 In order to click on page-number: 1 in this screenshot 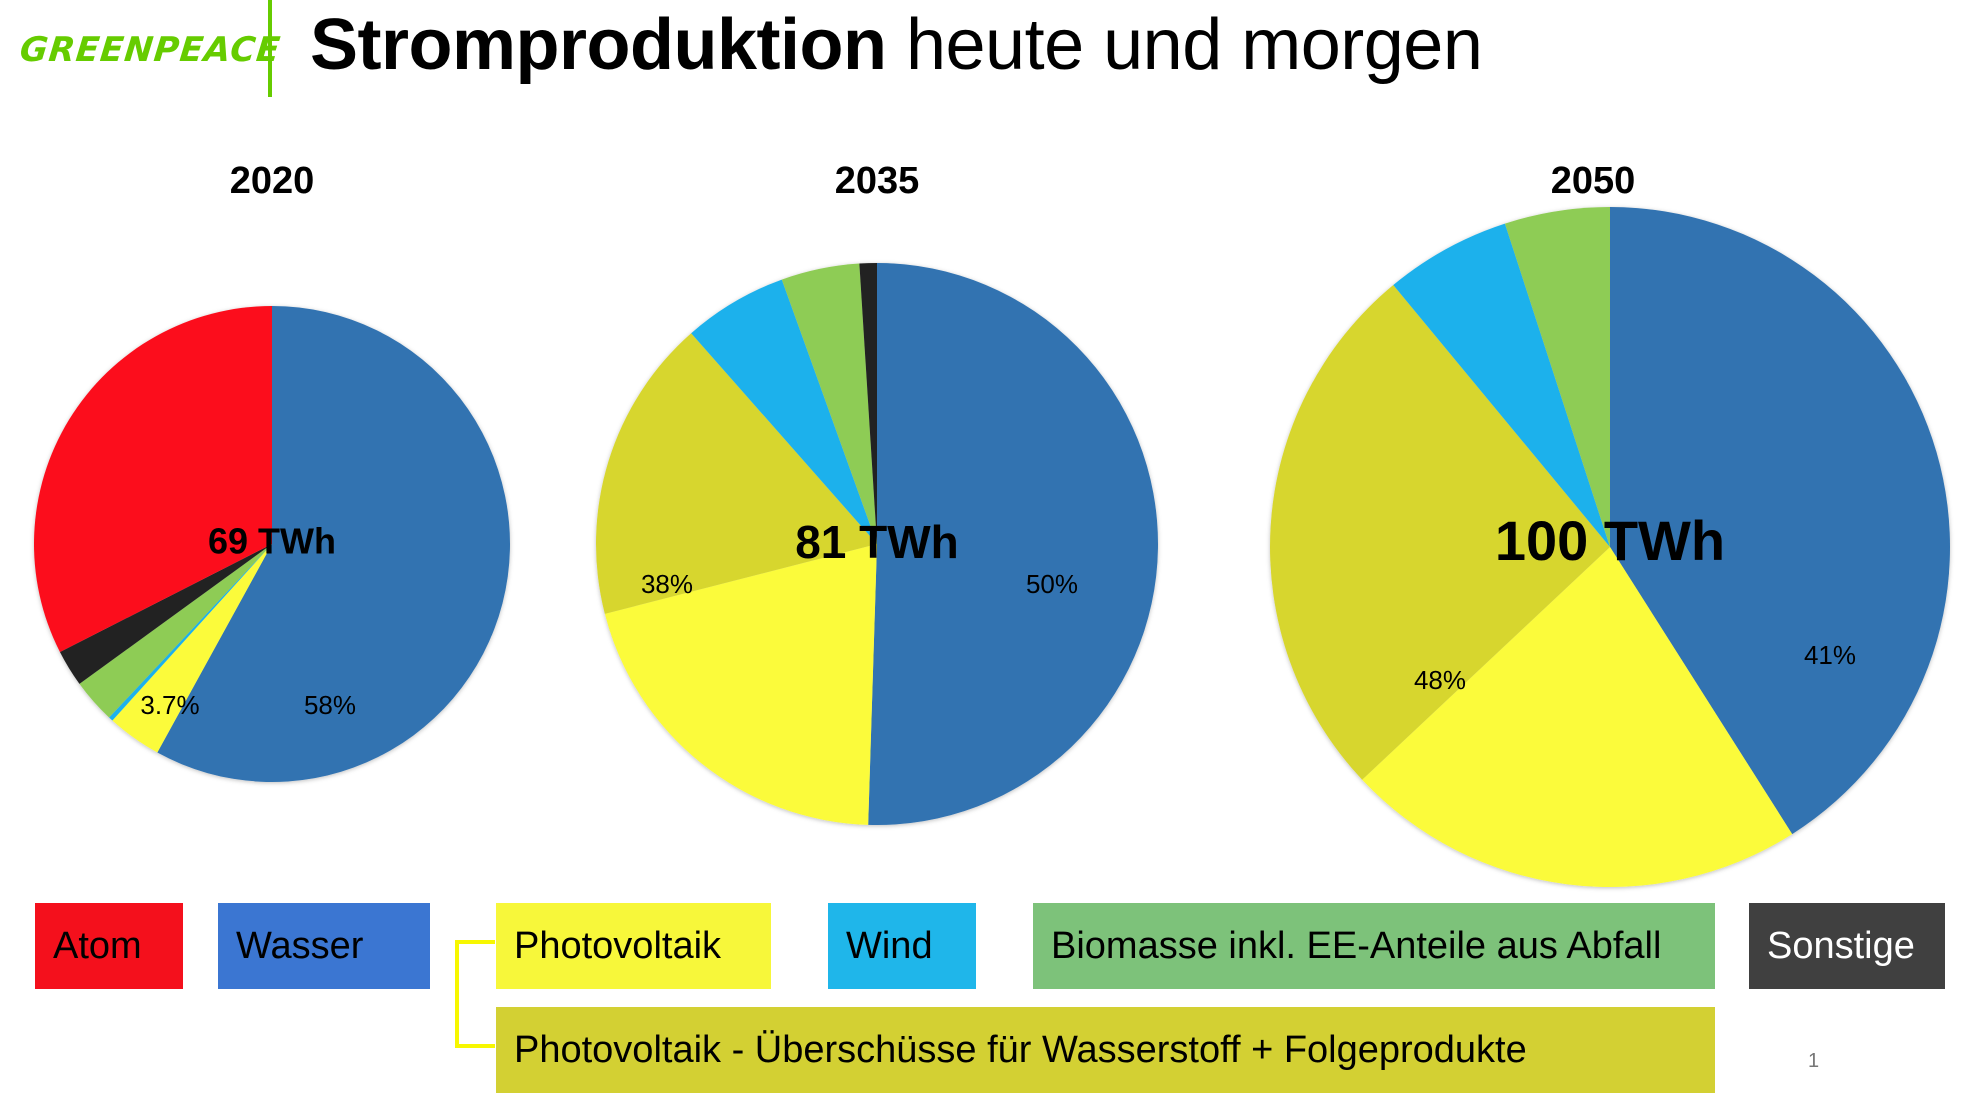, I will do `click(1814, 1061)`.